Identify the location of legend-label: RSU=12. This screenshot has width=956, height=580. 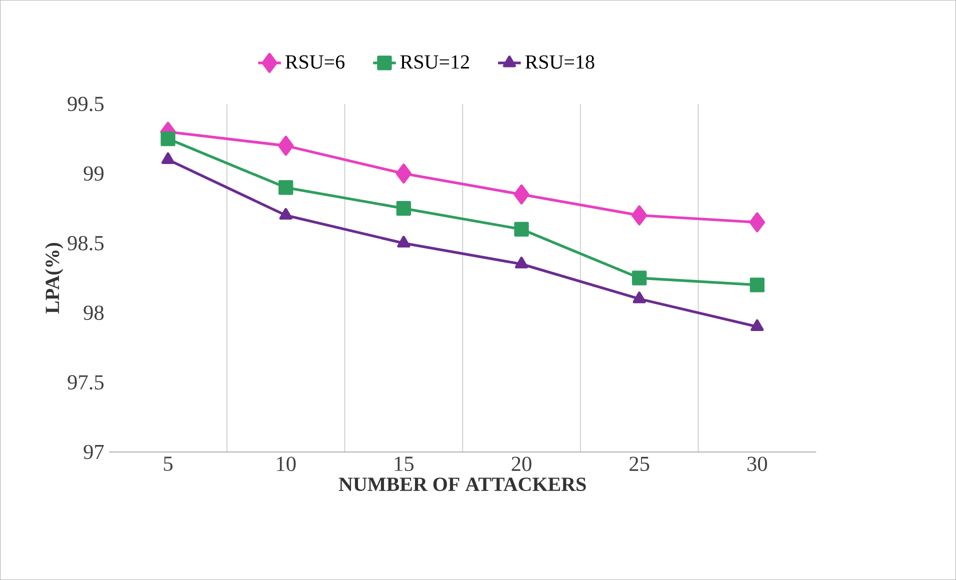
(434, 62).